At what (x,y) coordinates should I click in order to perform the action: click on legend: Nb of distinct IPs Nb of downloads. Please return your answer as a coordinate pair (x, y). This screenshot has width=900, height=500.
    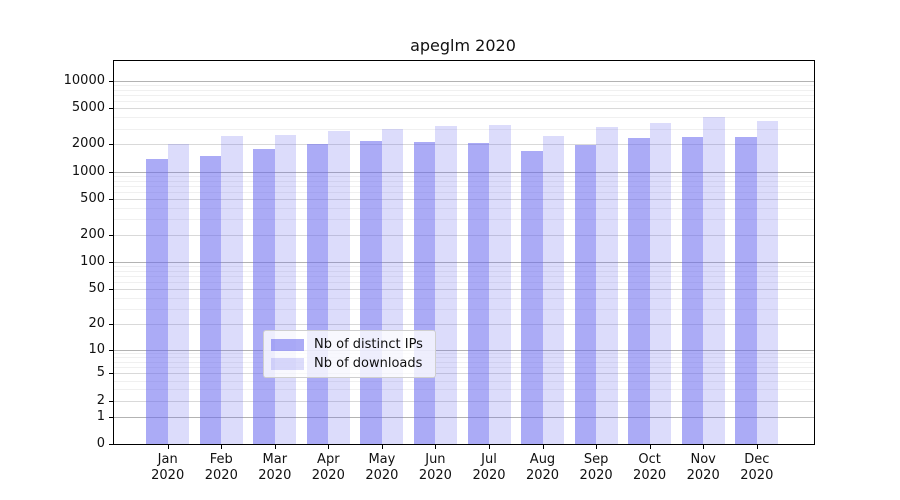
    Looking at the image, I should click on (349, 354).